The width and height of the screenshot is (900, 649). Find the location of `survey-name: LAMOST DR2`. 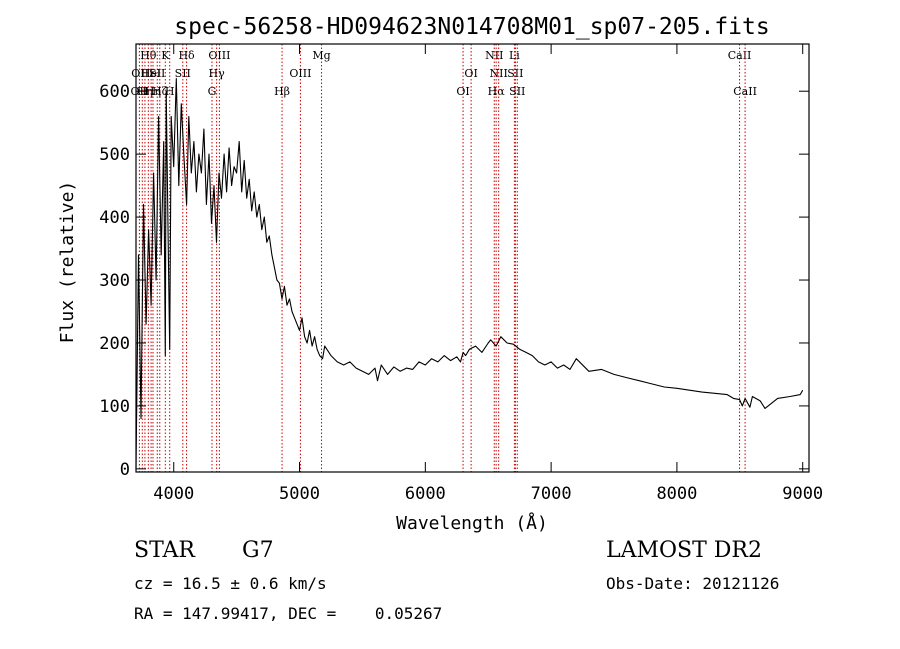

survey-name: LAMOST DR2 is located at coordinates (684, 550).